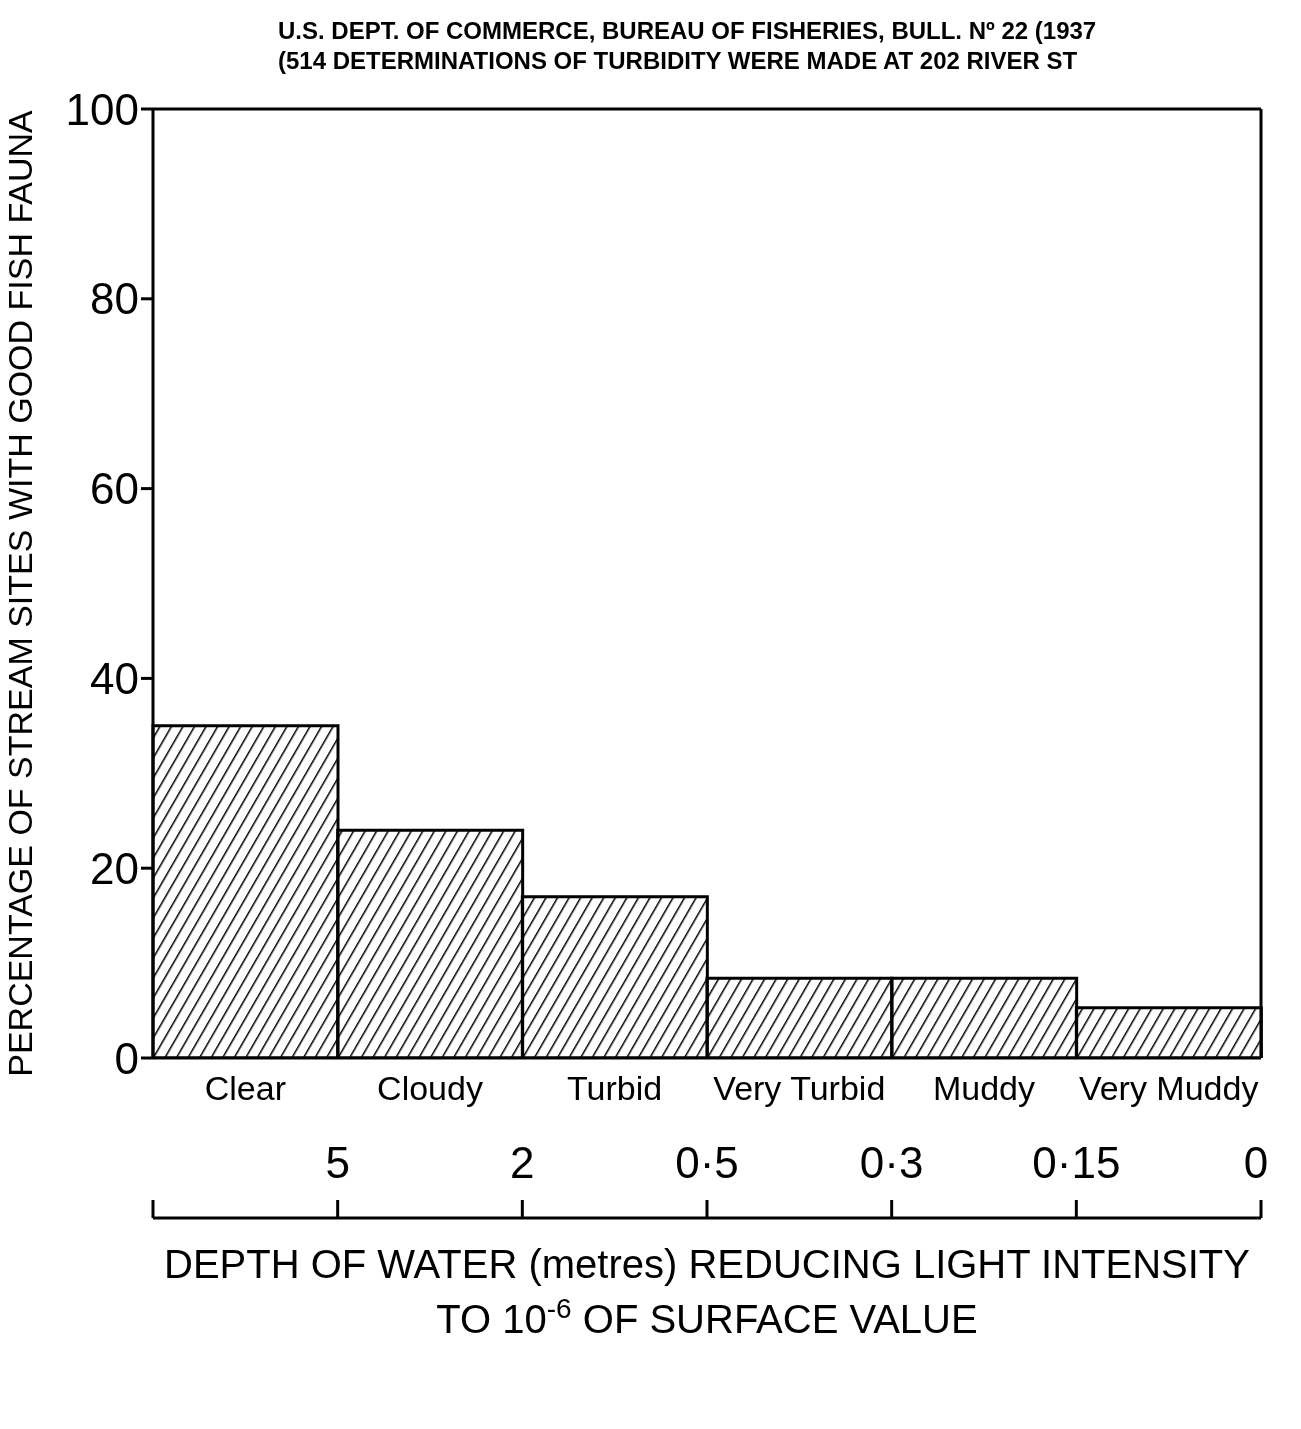 The image size is (1301, 1429). What do you see at coordinates (1076, 1162) in the screenshot?
I see `text: 0·15` at bounding box center [1076, 1162].